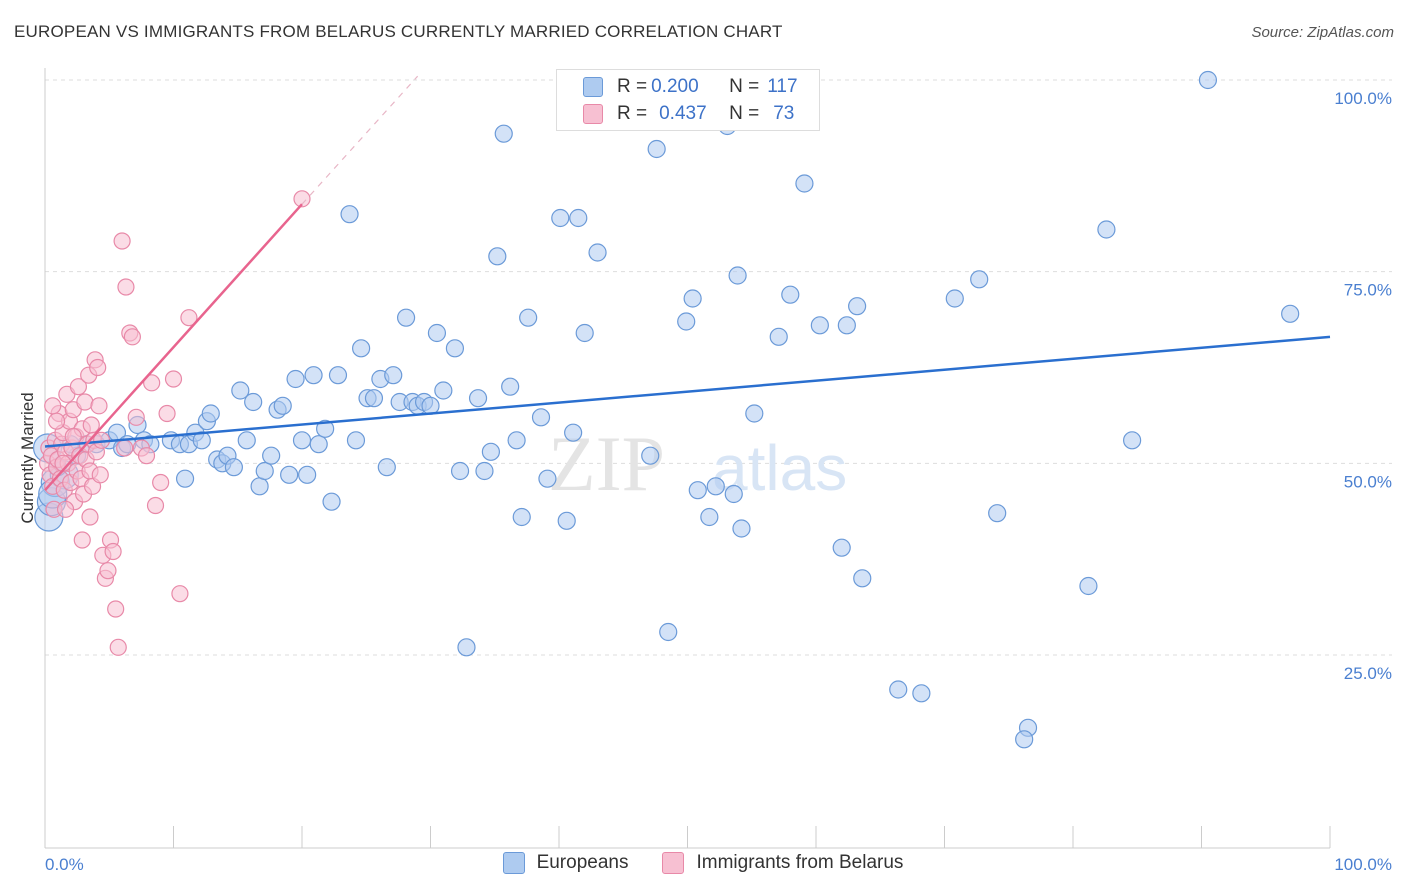 This screenshot has height=892, width=1406. I want to click on legend-swatch-blue, so click(513, 863).